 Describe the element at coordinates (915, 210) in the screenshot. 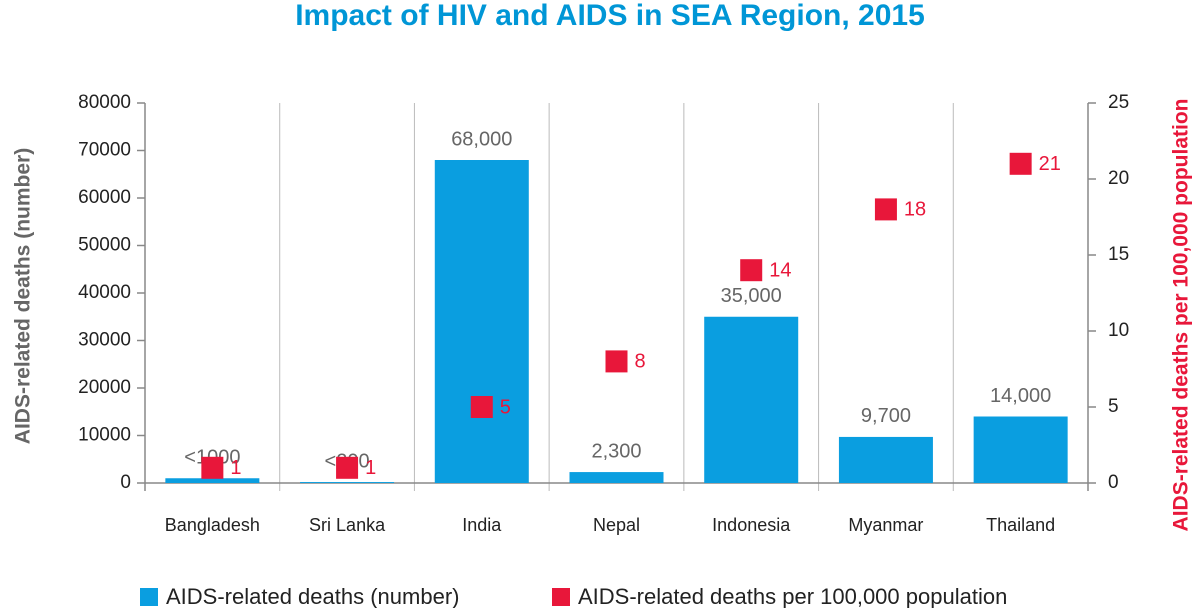

I see `marker-value-label: 18` at that location.